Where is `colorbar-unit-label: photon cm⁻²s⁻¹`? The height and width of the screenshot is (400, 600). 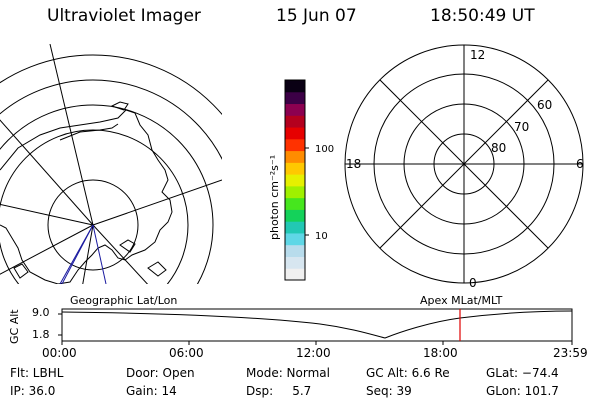
colorbar-unit-label: photon cm⁻²s⁻¹ is located at coordinates (274, 197).